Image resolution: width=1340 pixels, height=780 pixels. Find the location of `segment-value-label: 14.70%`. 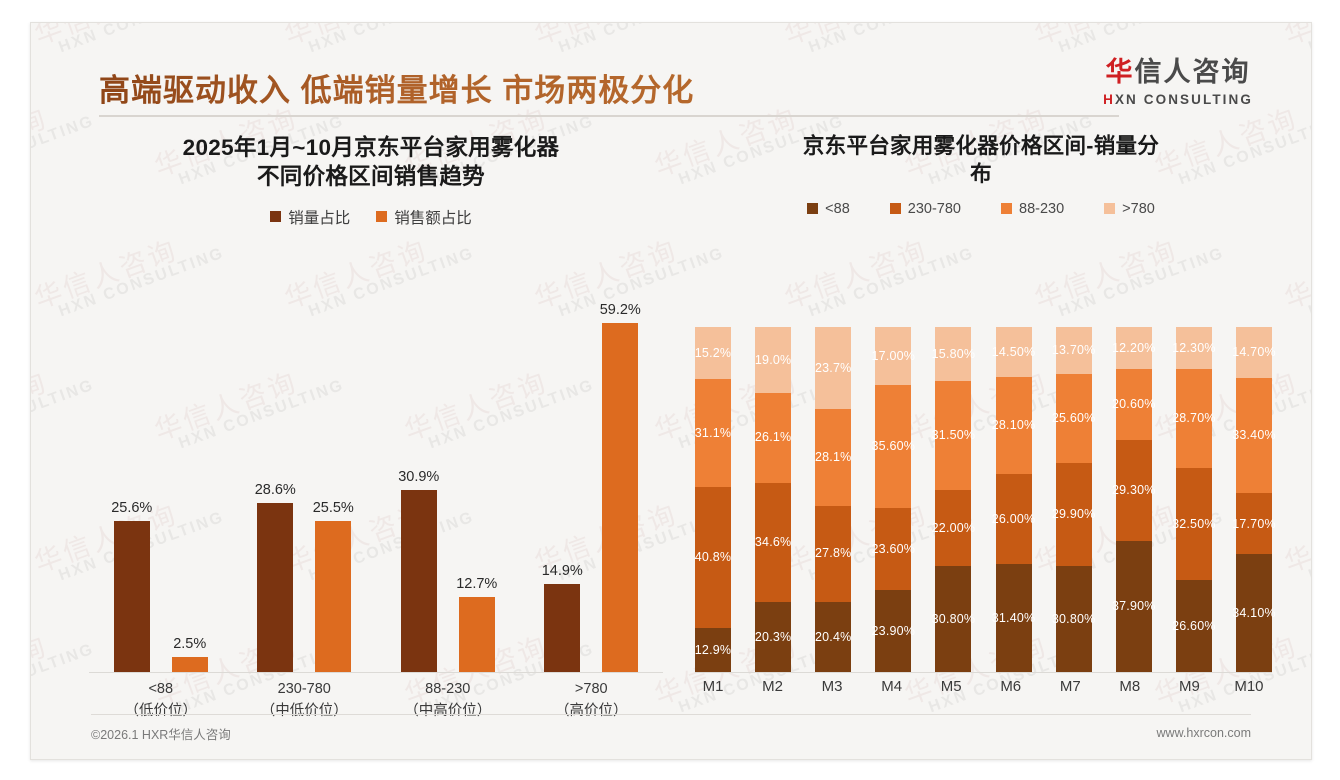

segment-value-label: 14.70% is located at coordinates (1254, 352).